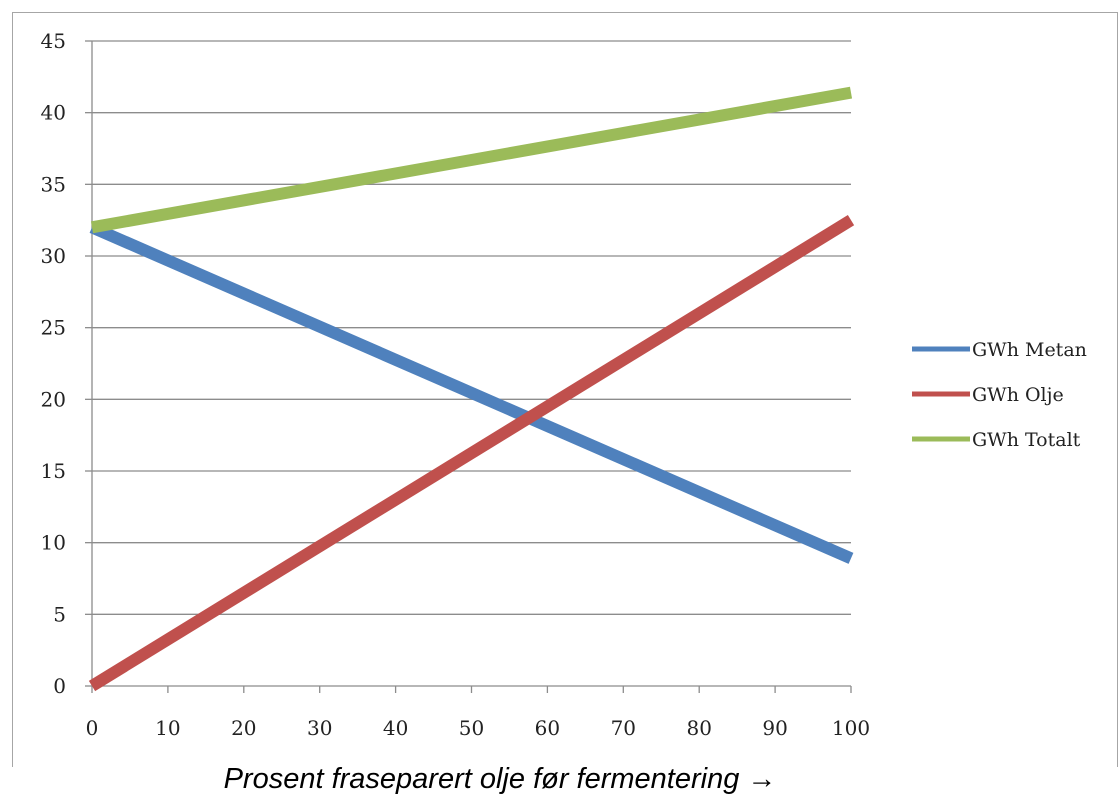 Image resolution: width=1120 pixels, height=805 pixels. Describe the element at coordinates (1029, 350) in the screenshot. I see `legend-label: GWh Metan` at that location.